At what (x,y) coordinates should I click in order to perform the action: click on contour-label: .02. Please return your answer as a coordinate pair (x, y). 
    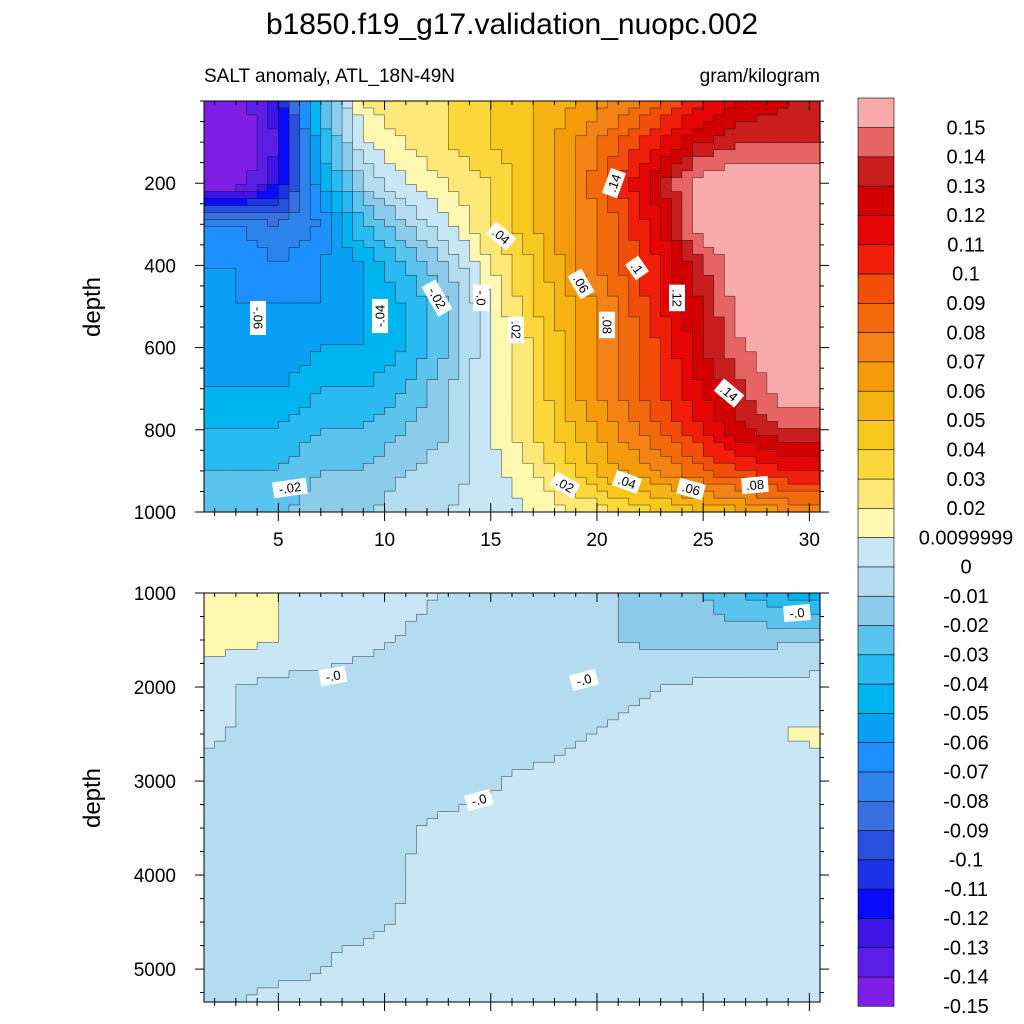
    Looking at the image, I should click on (516, 330).